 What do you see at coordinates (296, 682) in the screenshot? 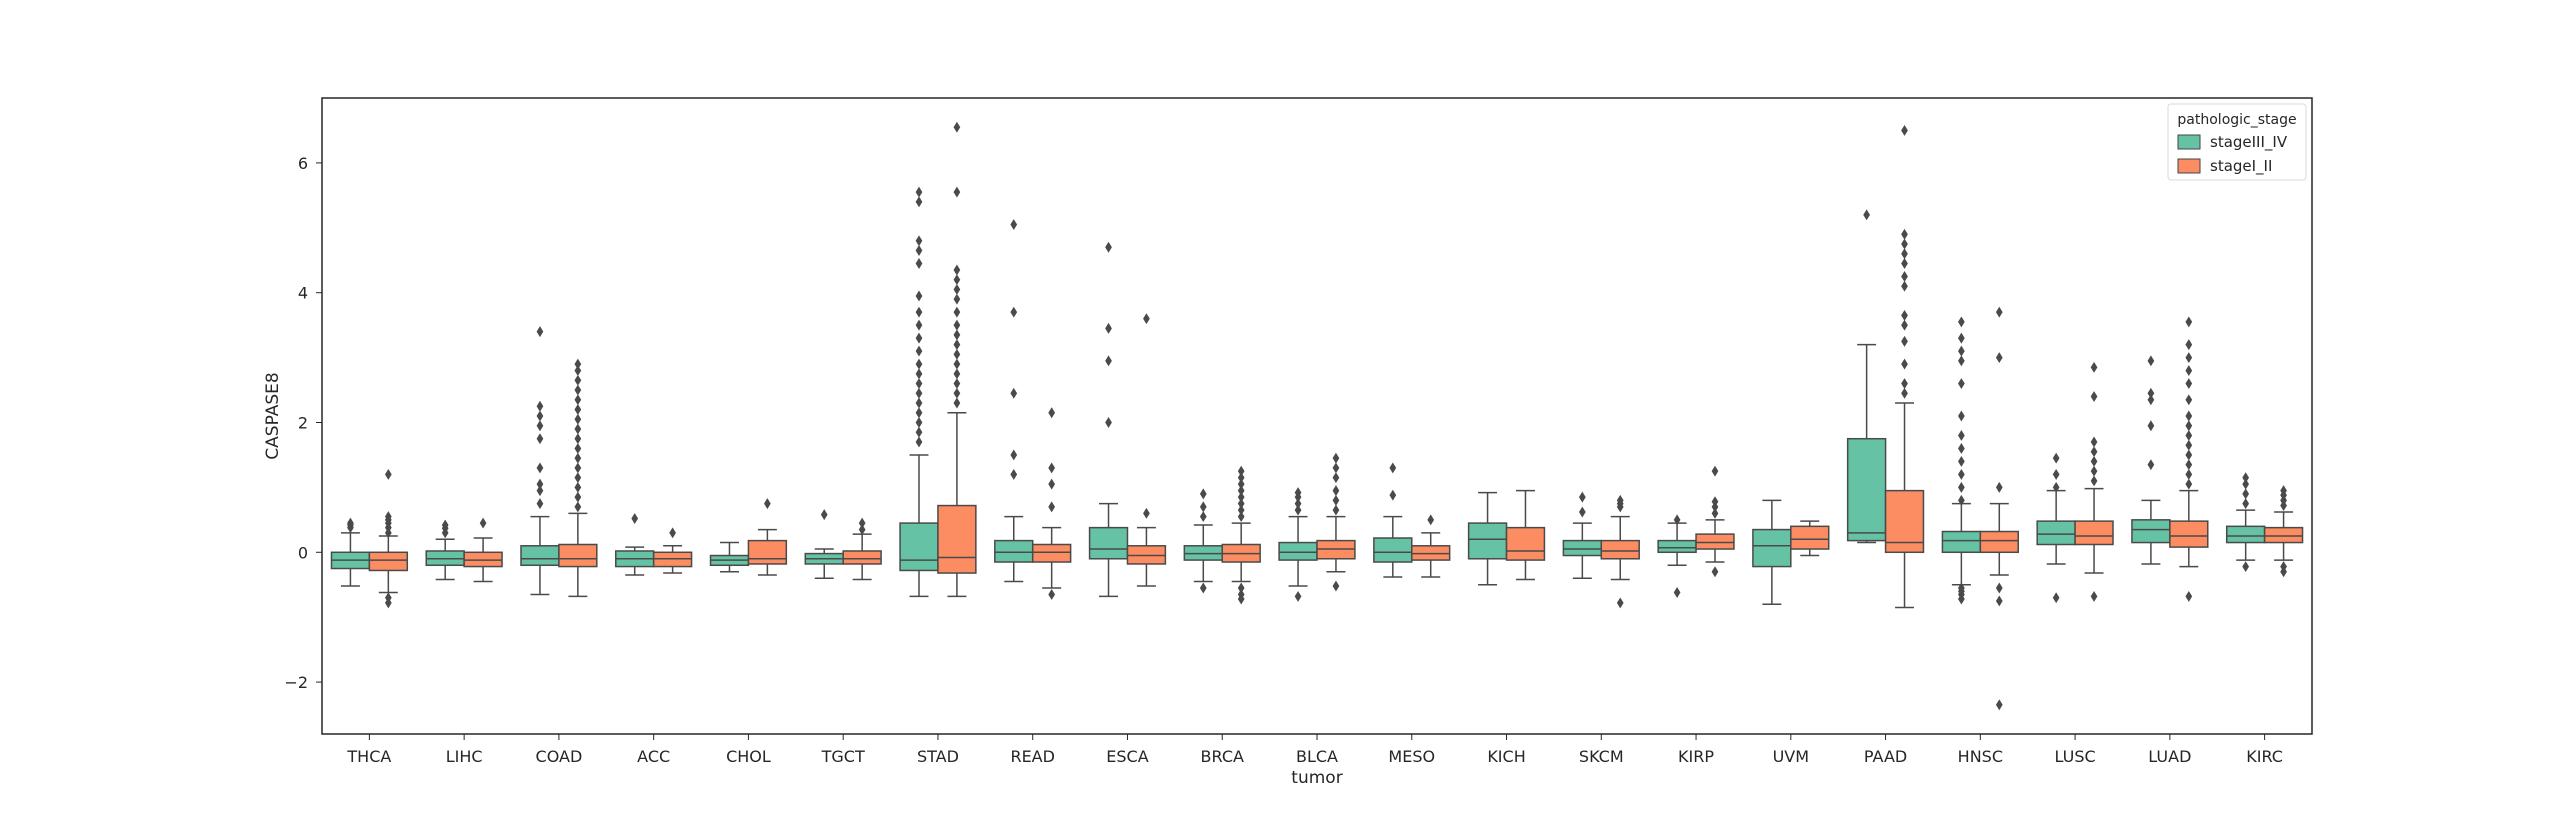
I see `y-tick-label: −2` at bounding box center [296, 682].